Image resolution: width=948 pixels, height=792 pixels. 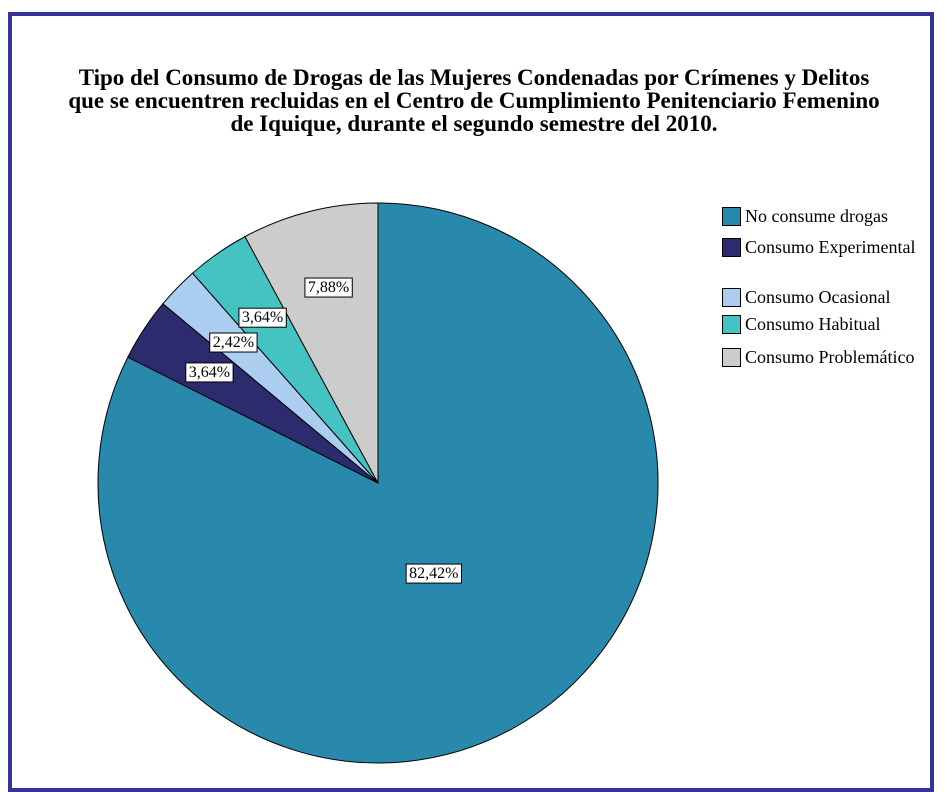 What do you see at coordinates (311, 343) in the screenshot?
I see `pie-slice` at bounding box center [311, 343].